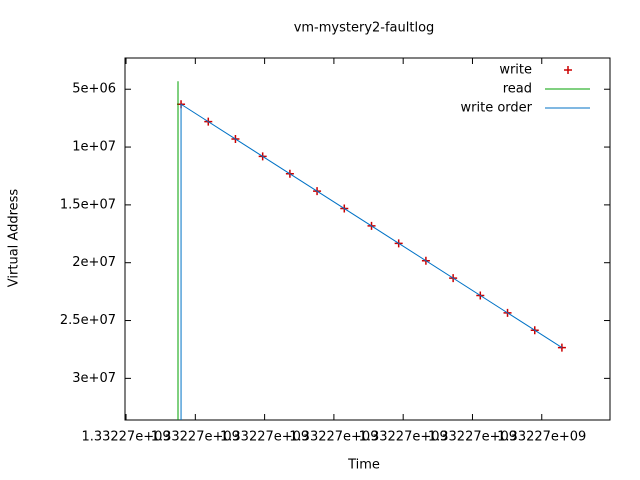  Describe the element at coordinates (14, 238) in the screenshot. I see `y-axis-label: Virtual Address` at that location.